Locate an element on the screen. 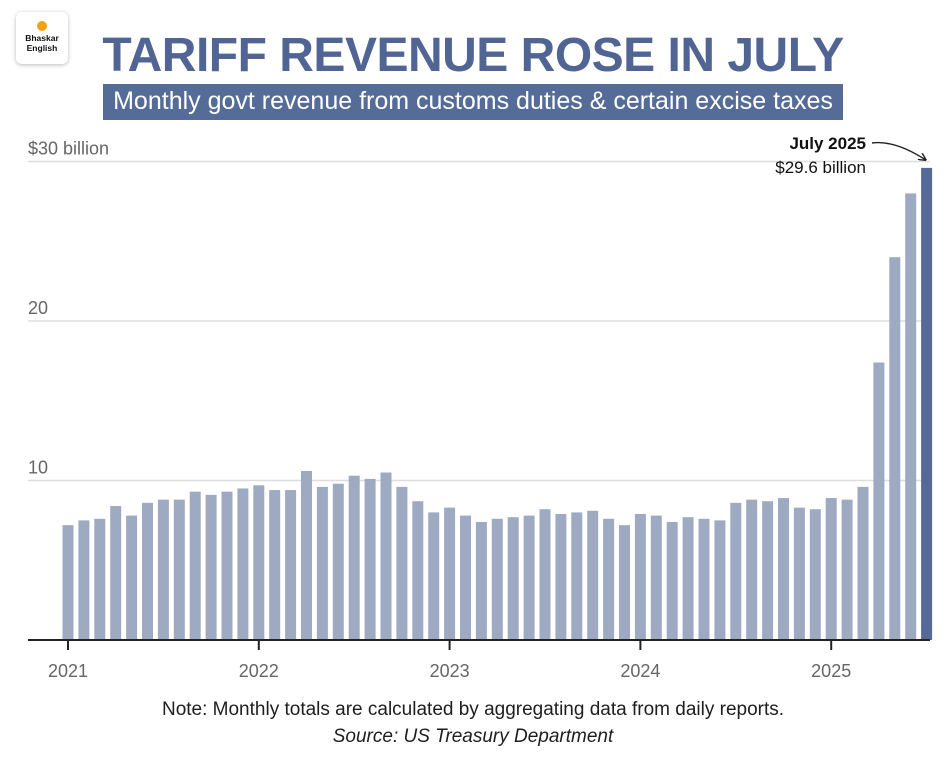 This screenshot has height=765, width=946. x-tick-label: 2021 is located at coordinates (68, 671).